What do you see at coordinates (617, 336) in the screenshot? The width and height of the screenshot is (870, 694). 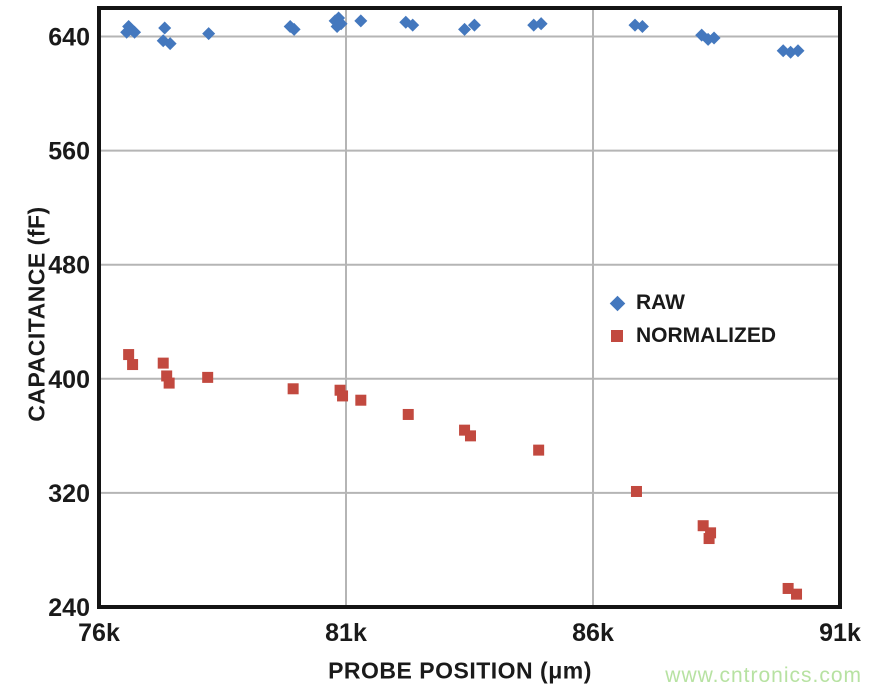 I see `normalized-series-square-icon` at bounding box center [617, 336].